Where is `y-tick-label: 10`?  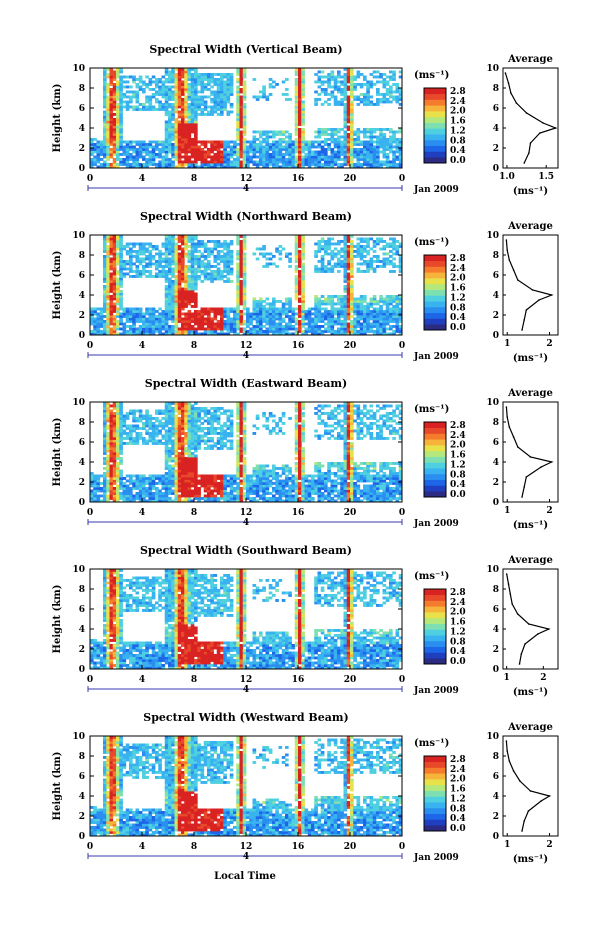
y-tick-label: 10 is located at coordinates (78, 69).